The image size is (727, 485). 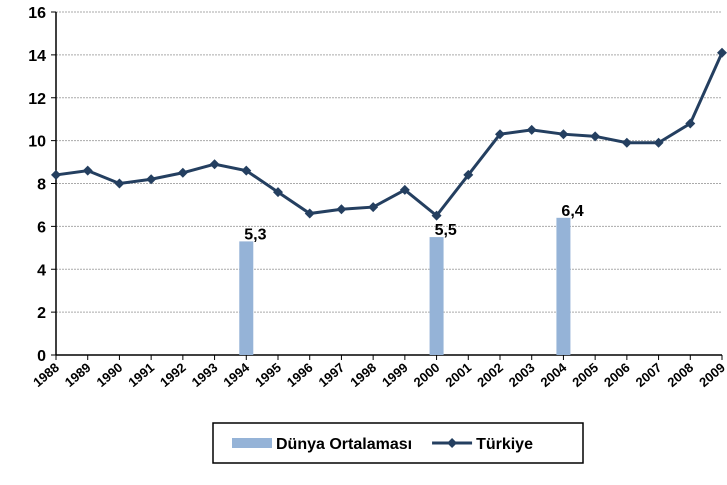 What do you see at coordinates (446, 230) in the screenshot?
I see `value-label: 5,5` at bounding box center [446, 230].